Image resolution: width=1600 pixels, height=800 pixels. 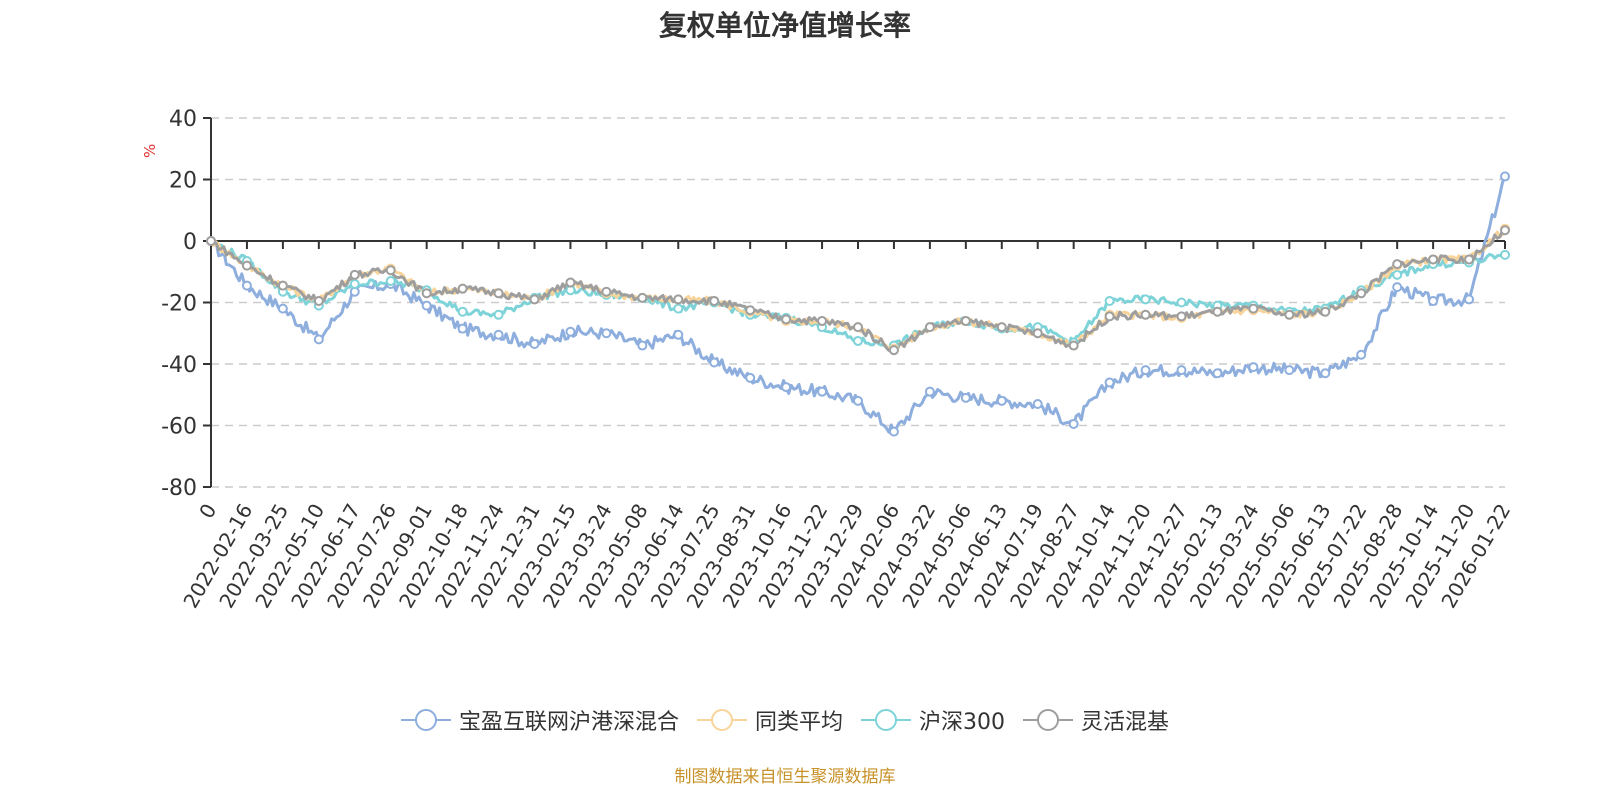 I want to click on y-tick-label: -60, so click(x=179, y=427).